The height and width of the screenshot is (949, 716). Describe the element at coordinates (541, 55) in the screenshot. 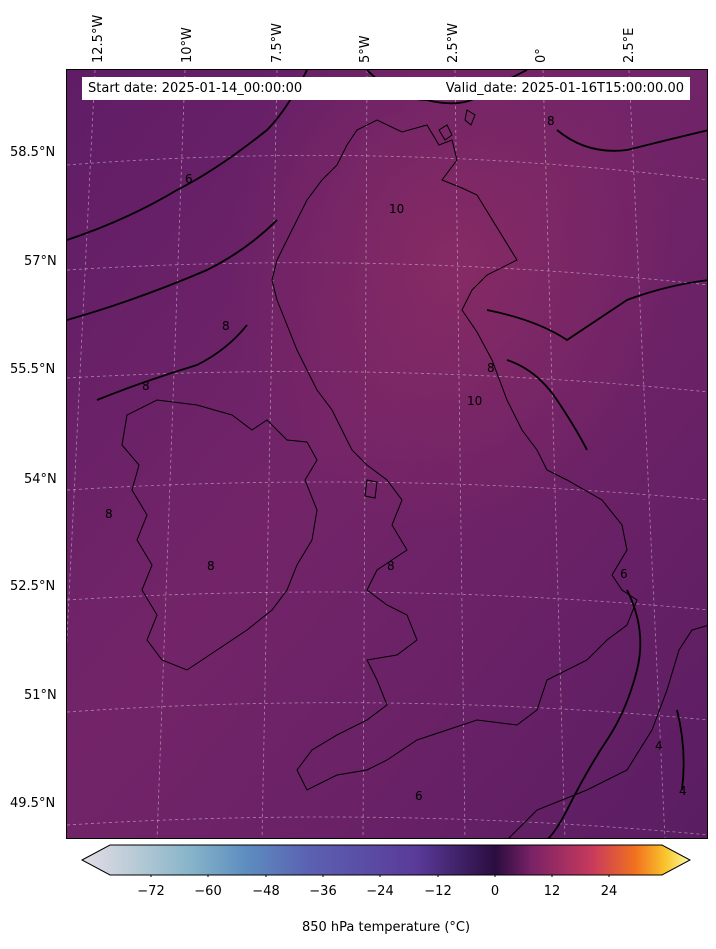

I see `lon-label: 0°` at that location.